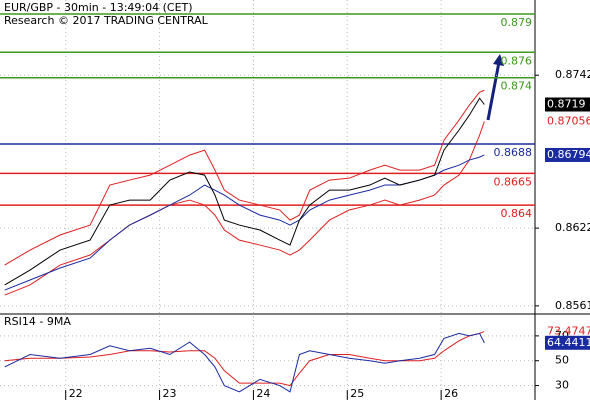 The height and width of the screenshot is (400, 590). I want to click on level-label: 0.864, so click(517, 213).